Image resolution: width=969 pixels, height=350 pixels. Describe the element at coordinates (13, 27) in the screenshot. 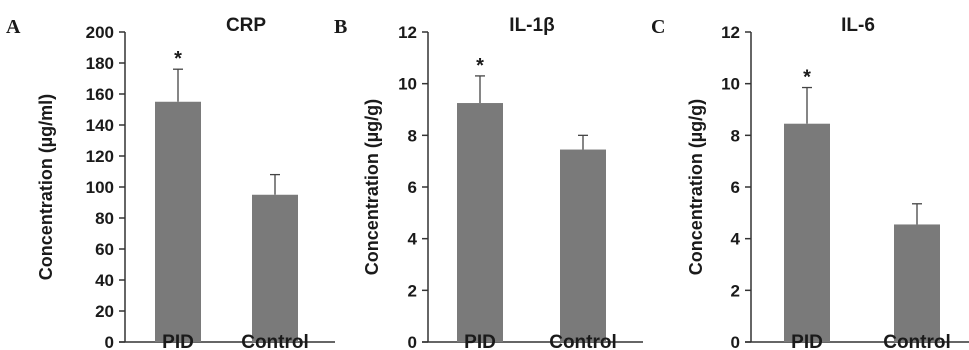

I see `panel-letter: A` at that location.